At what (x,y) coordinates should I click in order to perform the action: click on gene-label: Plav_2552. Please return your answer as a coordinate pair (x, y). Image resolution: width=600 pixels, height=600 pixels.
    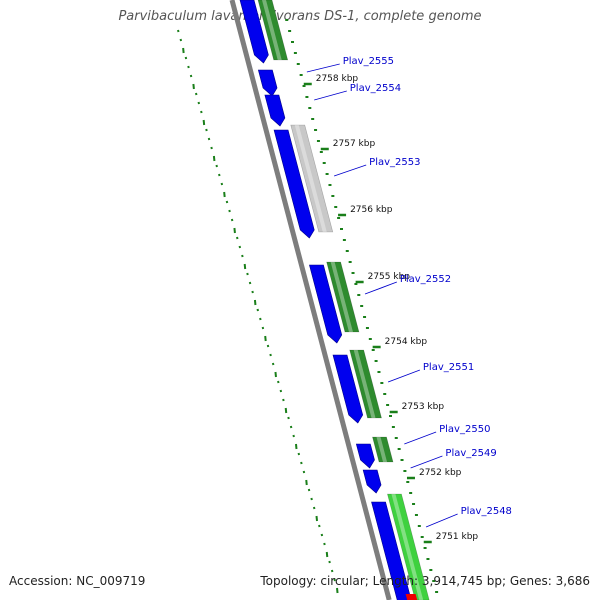
    Looking at the image, I should click on (425, 279).